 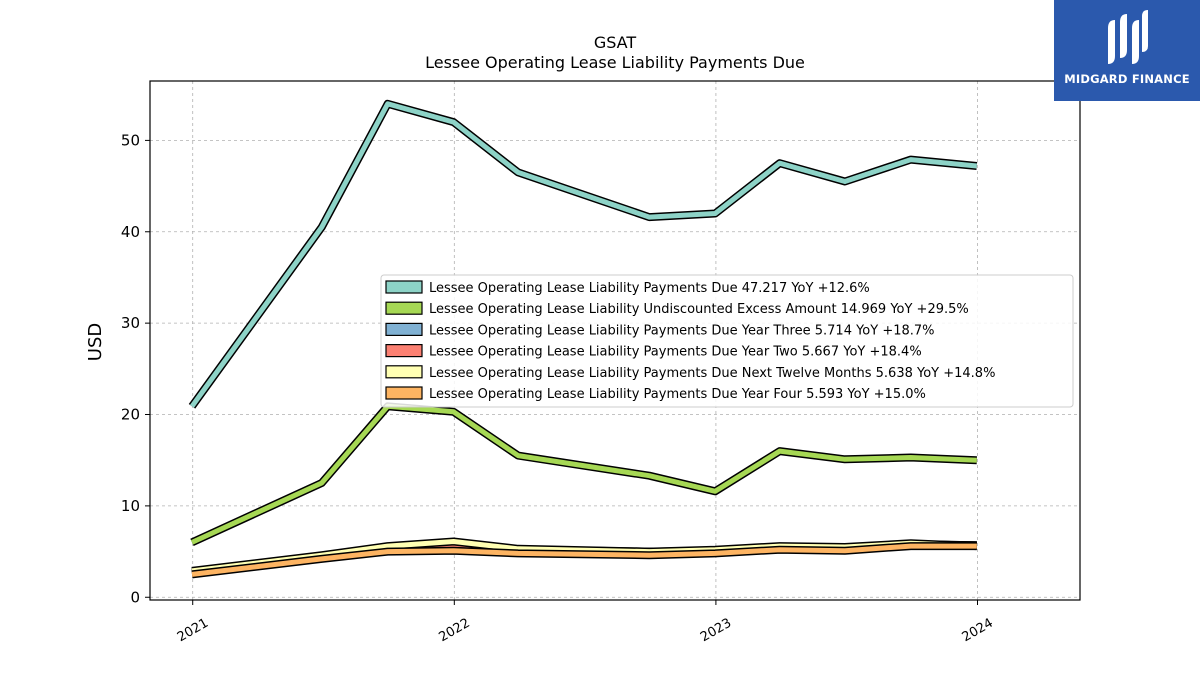 I want to click on x-tick-label: 2024, so click(x=978, y=631).